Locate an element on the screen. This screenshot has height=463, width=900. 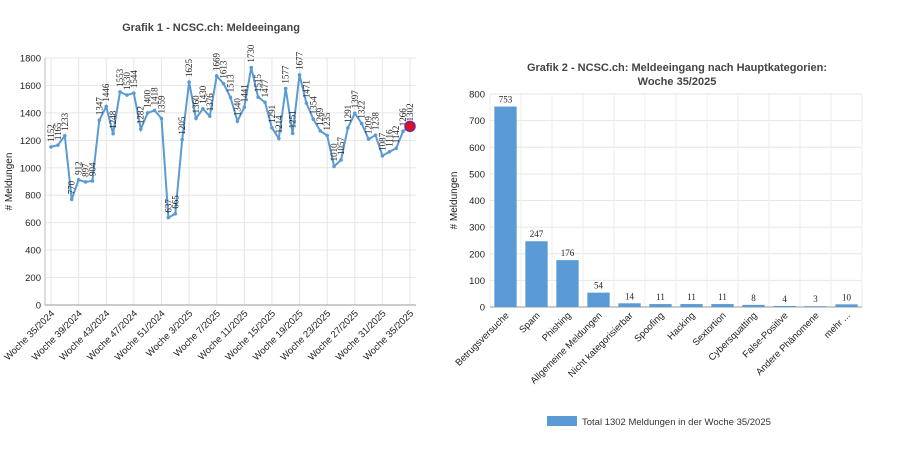
chart1-data-label: 897 is located at coordinates (86, 170).